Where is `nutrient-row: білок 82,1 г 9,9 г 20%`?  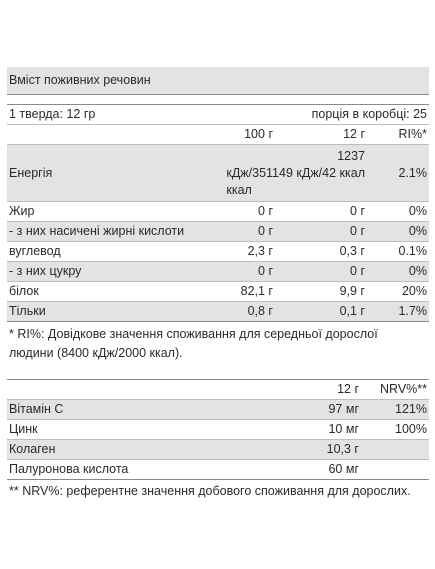 nutrient-row: білок 82,1 г 9,9 г 20% is located at coordinates (218, 292).